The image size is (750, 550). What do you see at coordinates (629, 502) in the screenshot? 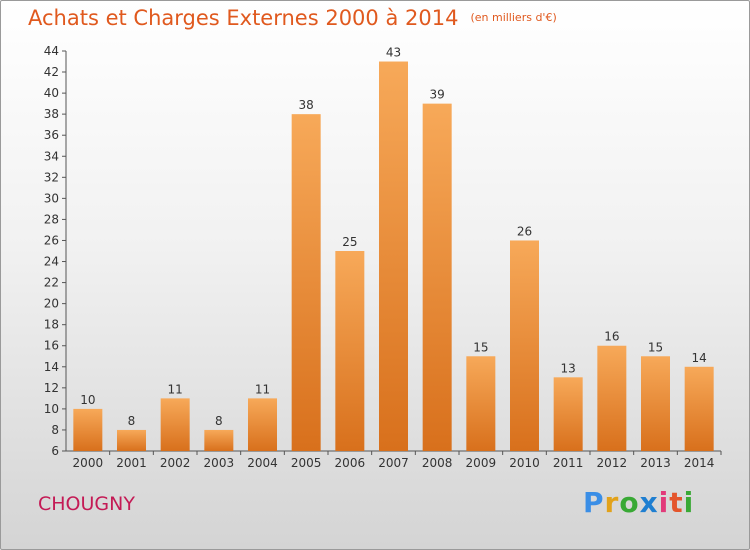
I see `logo-letter: o` at bounding box center [629, 502].